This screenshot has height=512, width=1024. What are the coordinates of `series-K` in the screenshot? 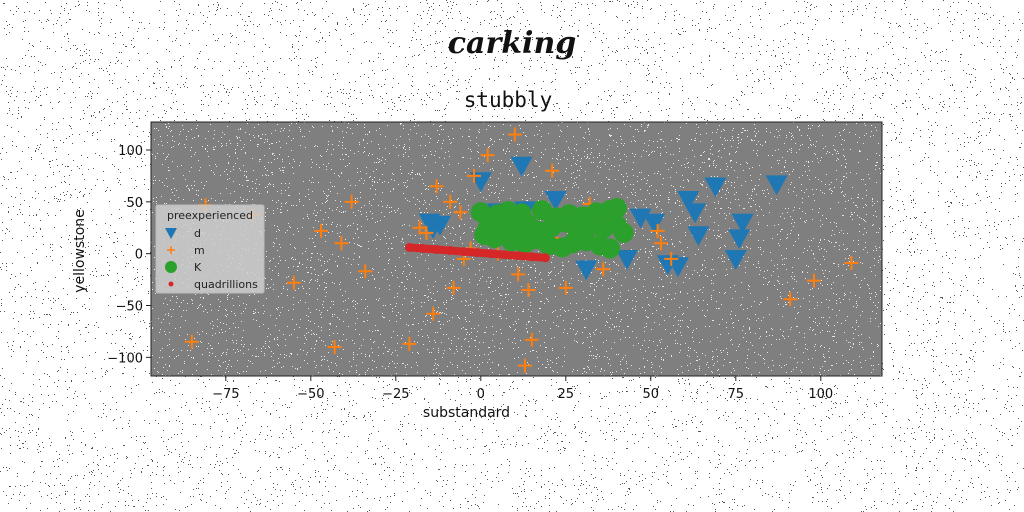 It's located at (552, 228).